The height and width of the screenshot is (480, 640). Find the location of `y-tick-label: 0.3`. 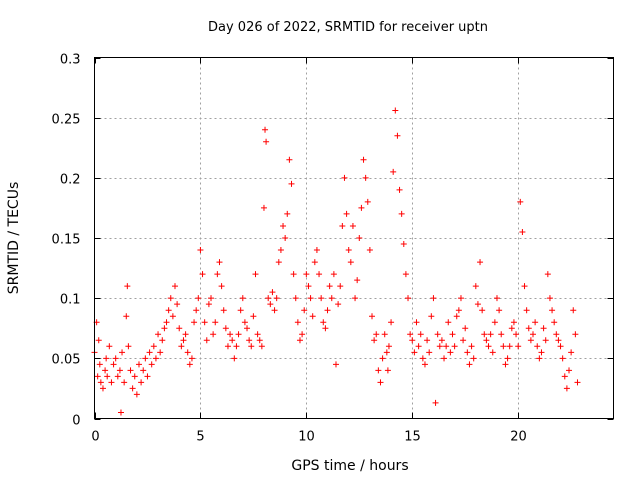

y-tick-label: 0.3 is located at coordinates (70, 60).